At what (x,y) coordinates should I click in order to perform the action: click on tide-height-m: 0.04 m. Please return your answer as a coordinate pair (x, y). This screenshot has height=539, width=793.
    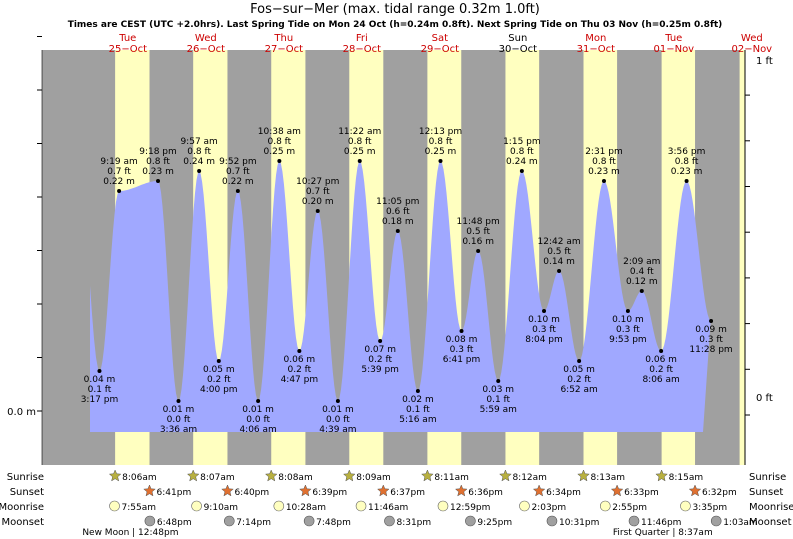
    Looking at the image, I should click on (100, 380).